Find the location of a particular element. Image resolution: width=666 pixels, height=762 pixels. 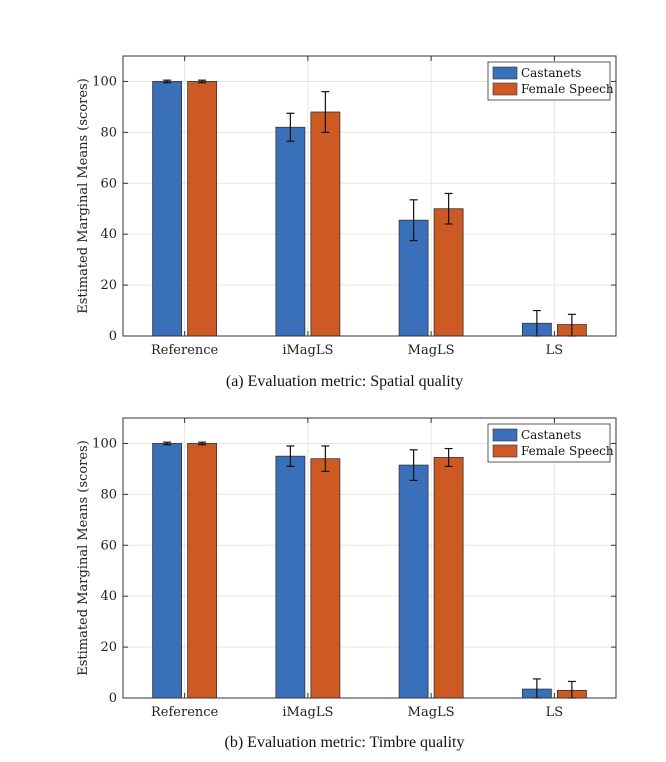

chart-b-caption: (b) Evaluation metric: Timbre quality is located at coordinates (345, 742).